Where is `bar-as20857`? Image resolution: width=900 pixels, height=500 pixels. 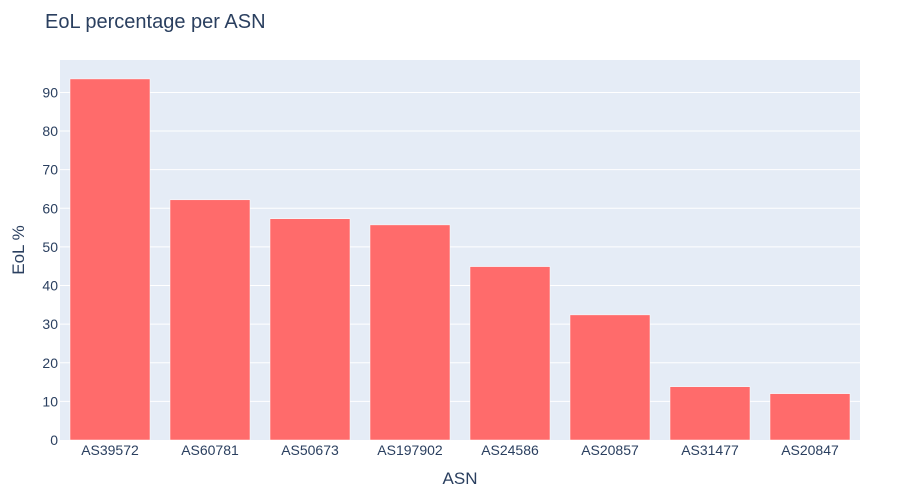 bar-as20857 is located at coordinates (610, 377).